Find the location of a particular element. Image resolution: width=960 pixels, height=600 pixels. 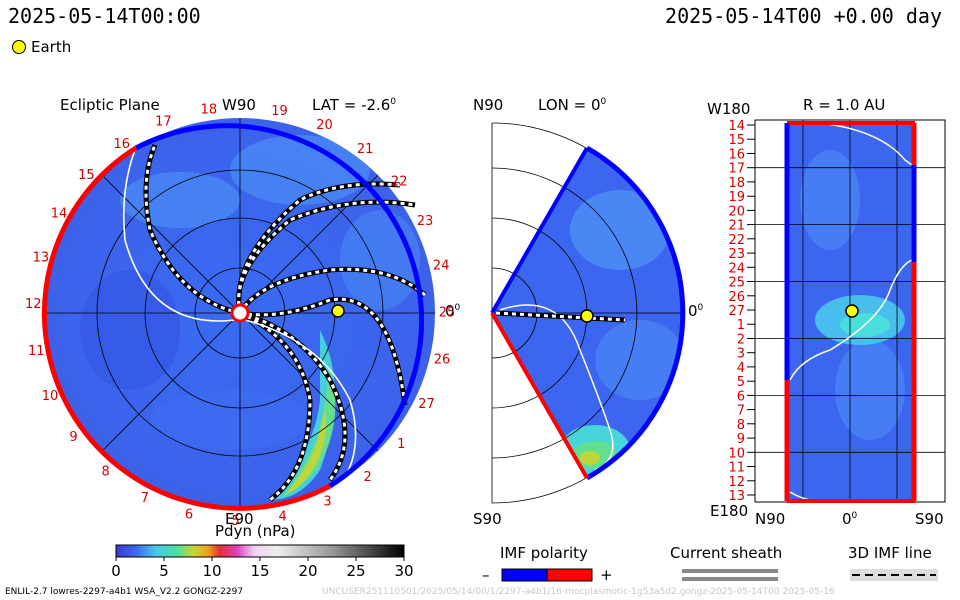

carrington-label: 11 is located at coordinates (36, 351).